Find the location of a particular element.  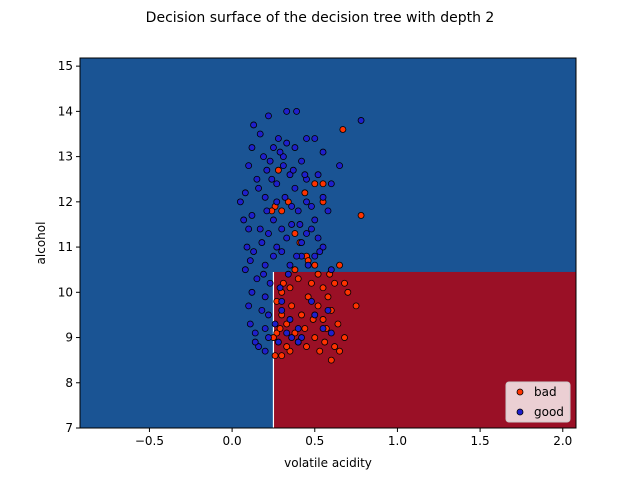

y-tick-label: 14 is located at coordinates (65, 111).